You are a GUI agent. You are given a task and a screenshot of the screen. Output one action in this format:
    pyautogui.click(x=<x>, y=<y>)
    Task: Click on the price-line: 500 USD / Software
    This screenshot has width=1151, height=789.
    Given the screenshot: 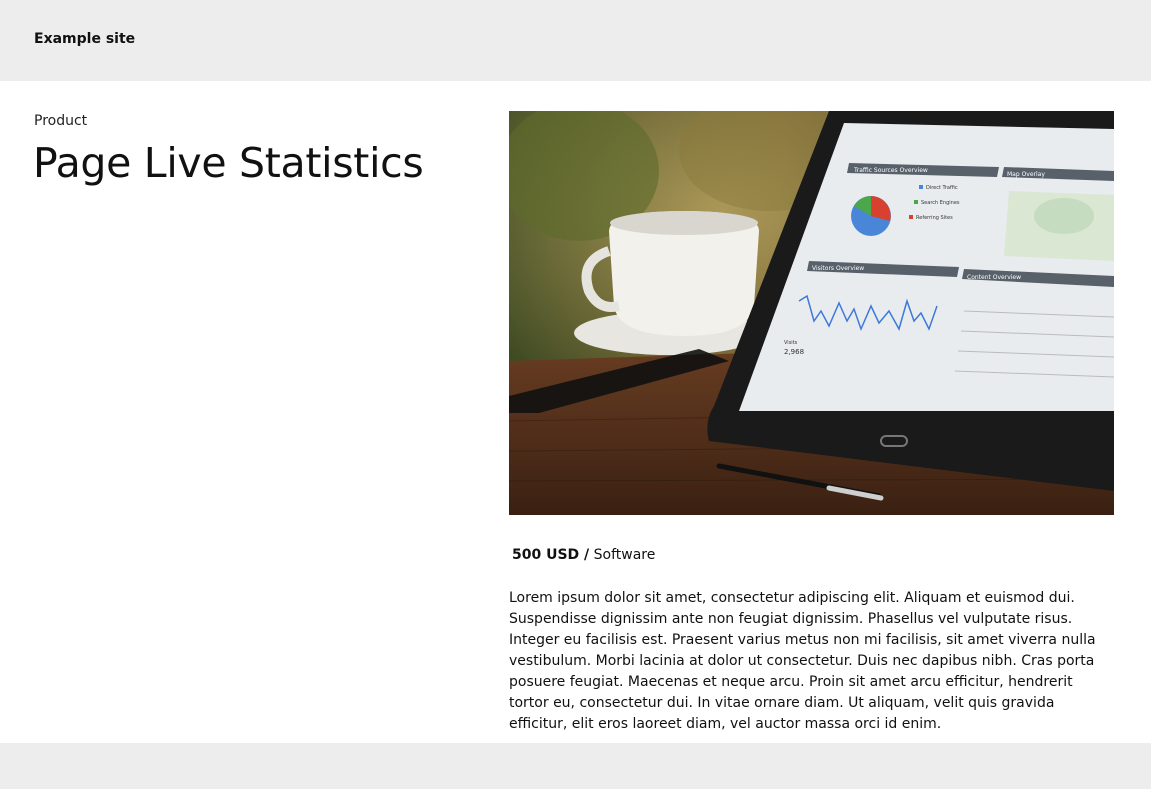 What is the action you would take?
    pyautogui.click(x=583, y=555)
    